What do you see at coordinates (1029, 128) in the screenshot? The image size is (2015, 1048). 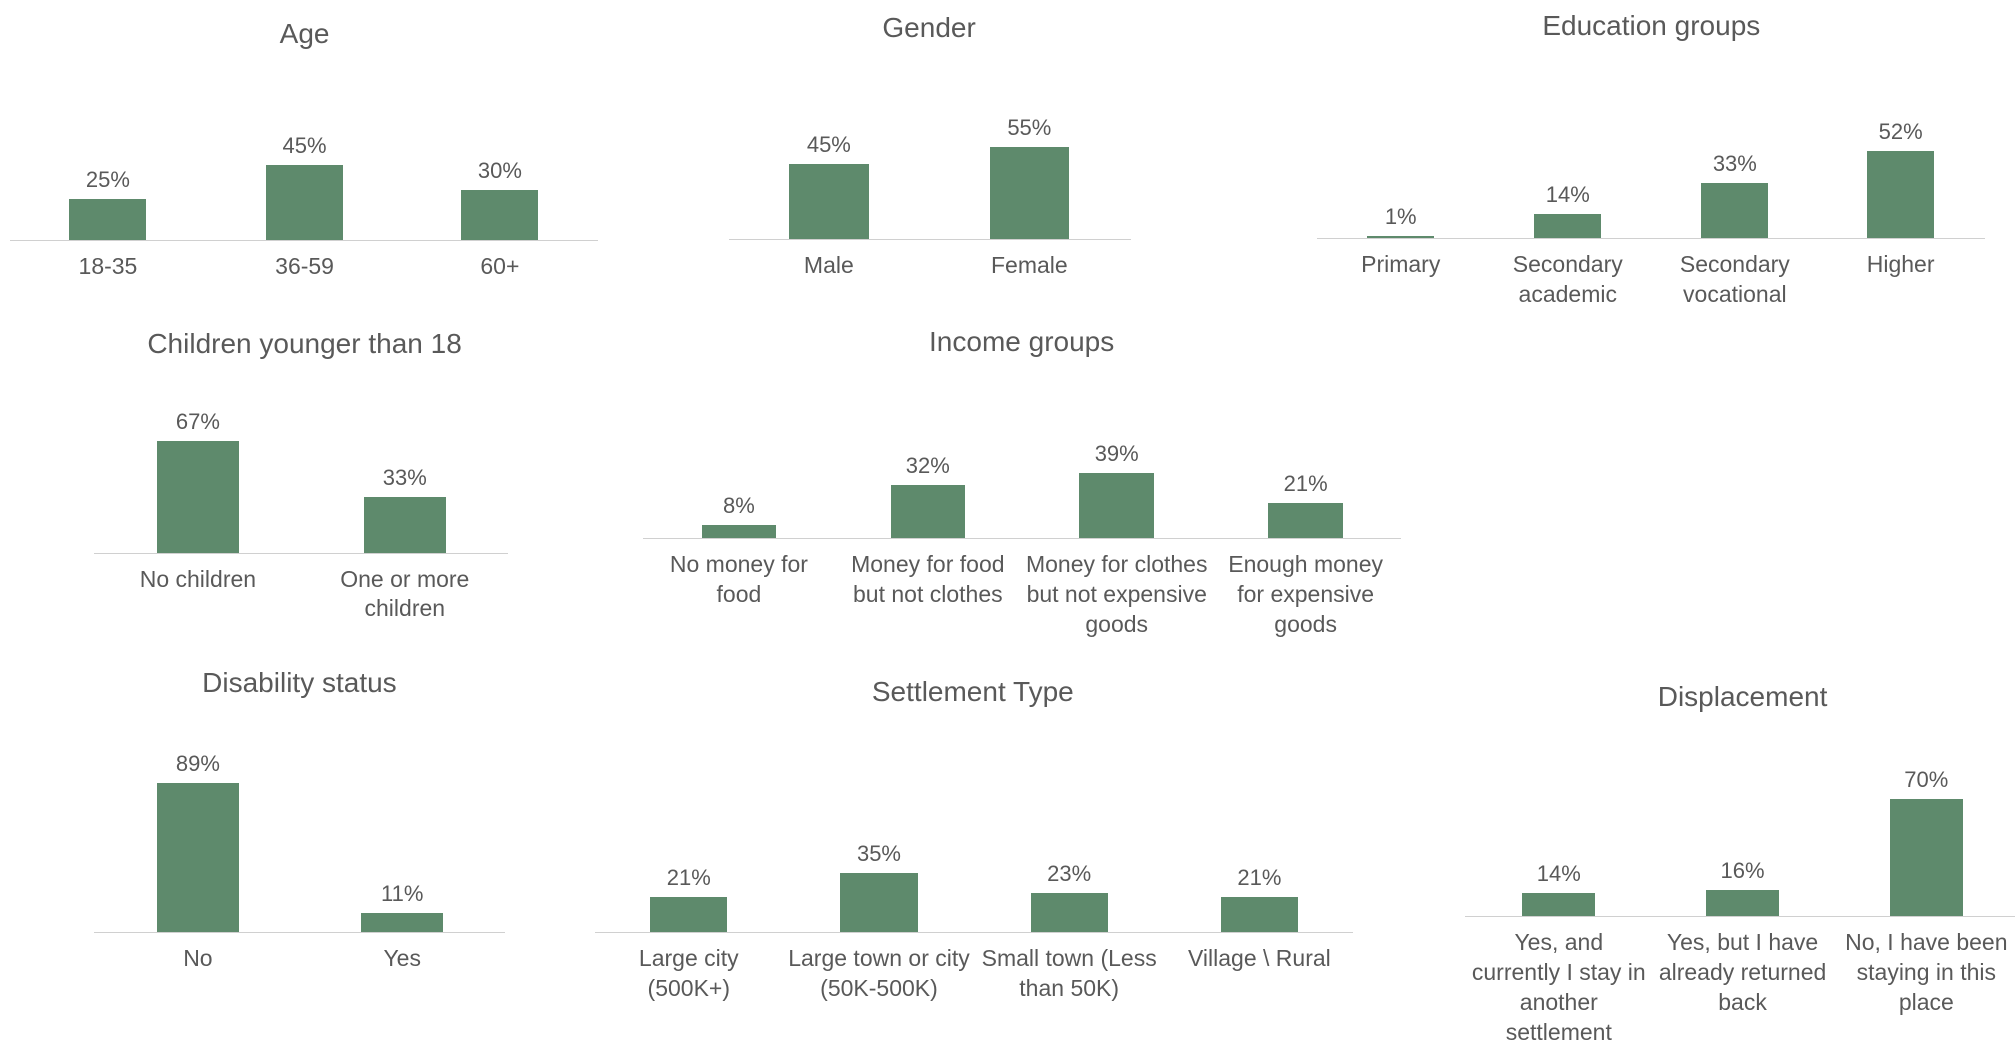 I see `value-label: 55%` at bounding box center [1029, 128].